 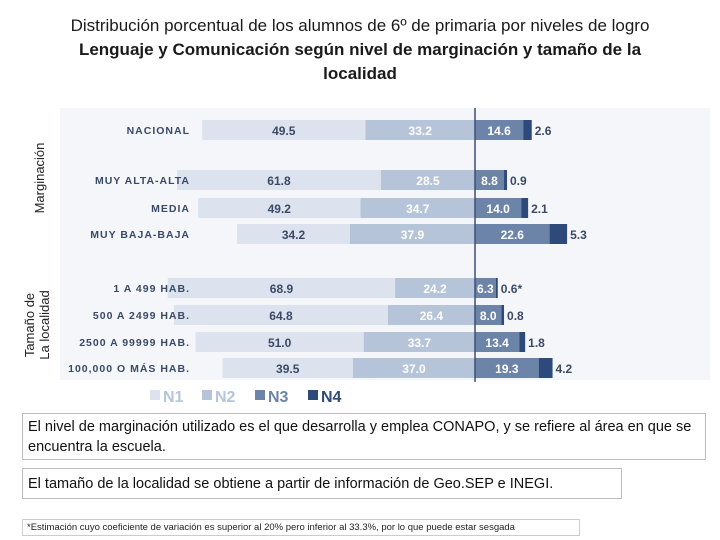 I want to click on data-label-n4: 1.8, so click(x=536, y=343).